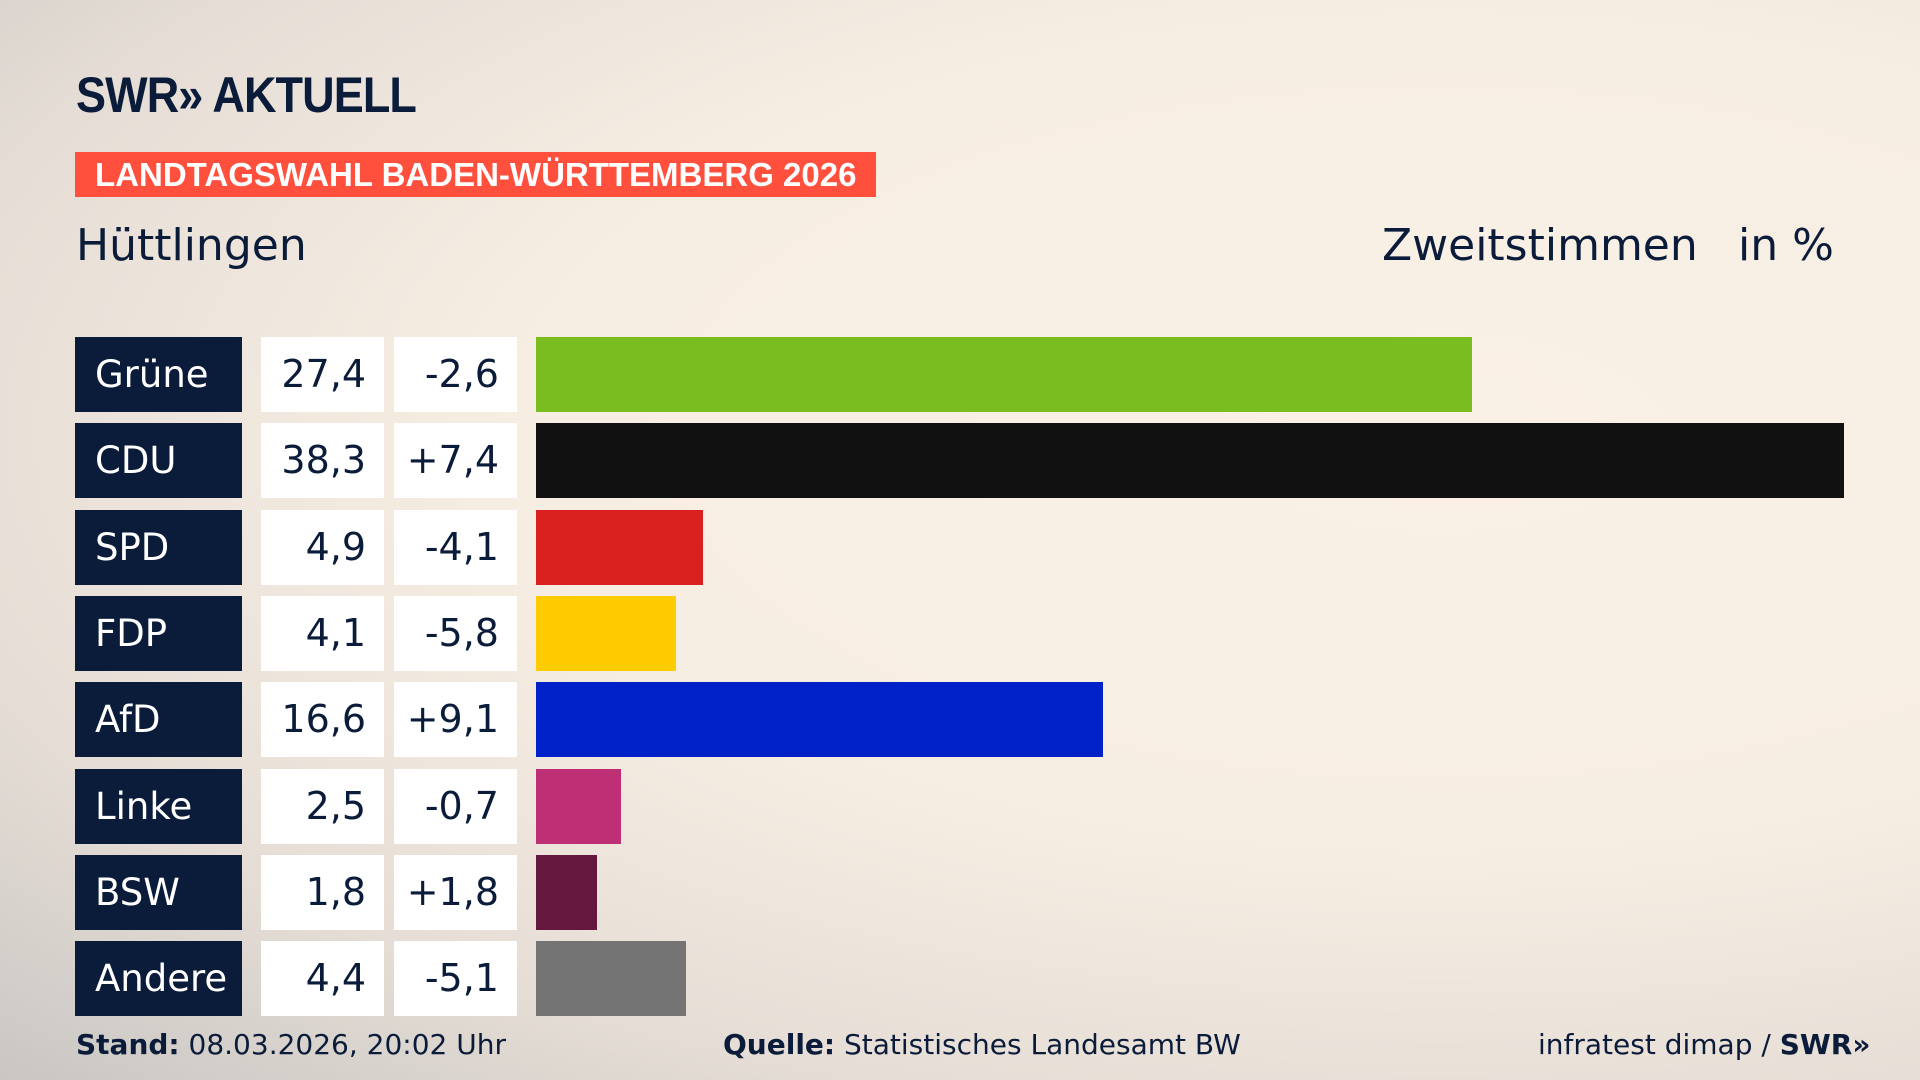 This screenshot has width=1920, height=1080. What do you see at coordinates (1540, 245) in the screenshot?
I see `measure-label: Zweitstimmen` at bounding box center [1540, 245].